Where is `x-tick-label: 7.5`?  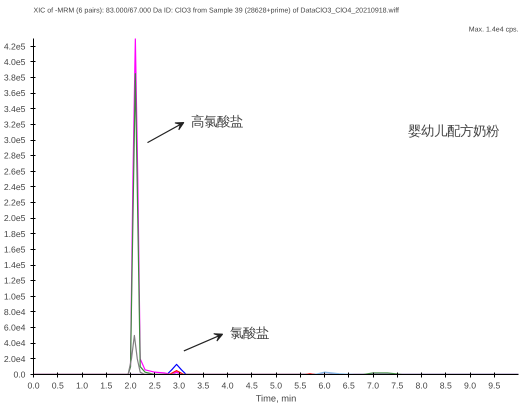 x-tick-label: 7.5 is located at coordinates (397, 385).